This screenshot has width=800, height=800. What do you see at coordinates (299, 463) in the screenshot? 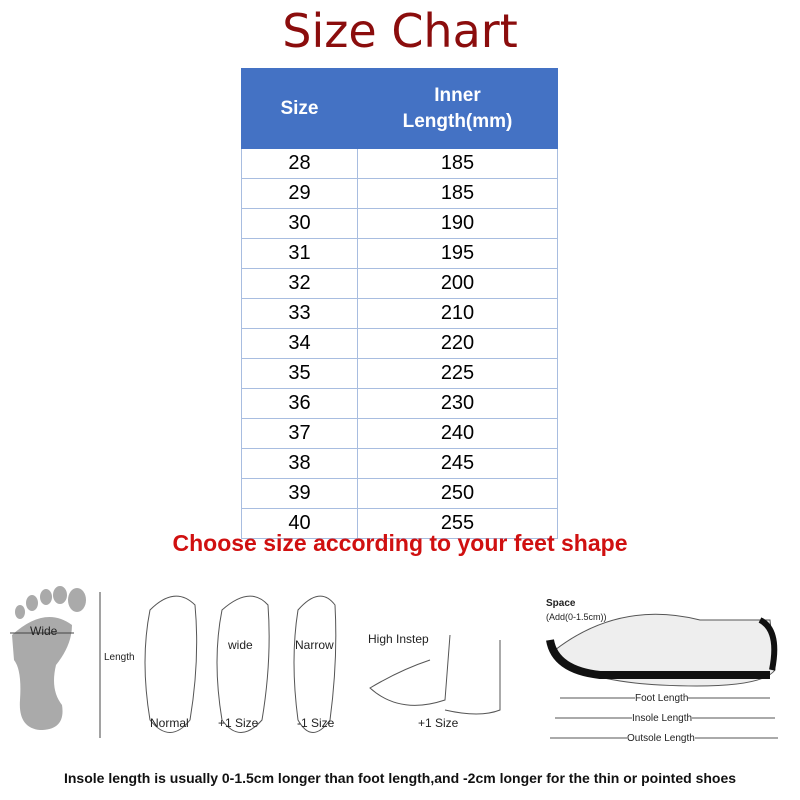
I see `size-cell: 38` at bounding box center [299, 463].